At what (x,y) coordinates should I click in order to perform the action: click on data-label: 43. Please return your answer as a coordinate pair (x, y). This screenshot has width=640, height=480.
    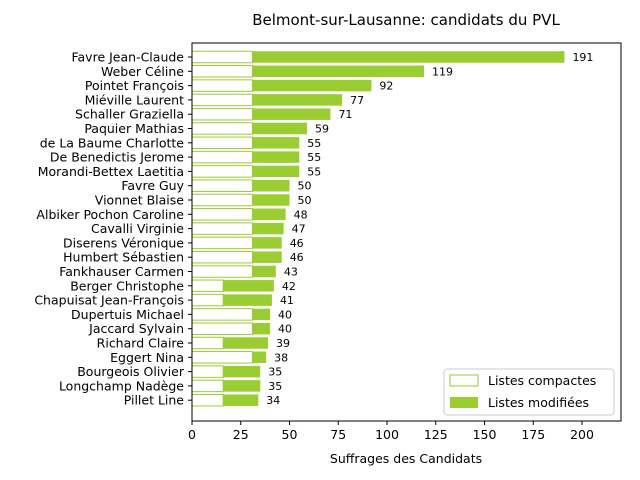
    Looking at the image, I should click on (291, 272).